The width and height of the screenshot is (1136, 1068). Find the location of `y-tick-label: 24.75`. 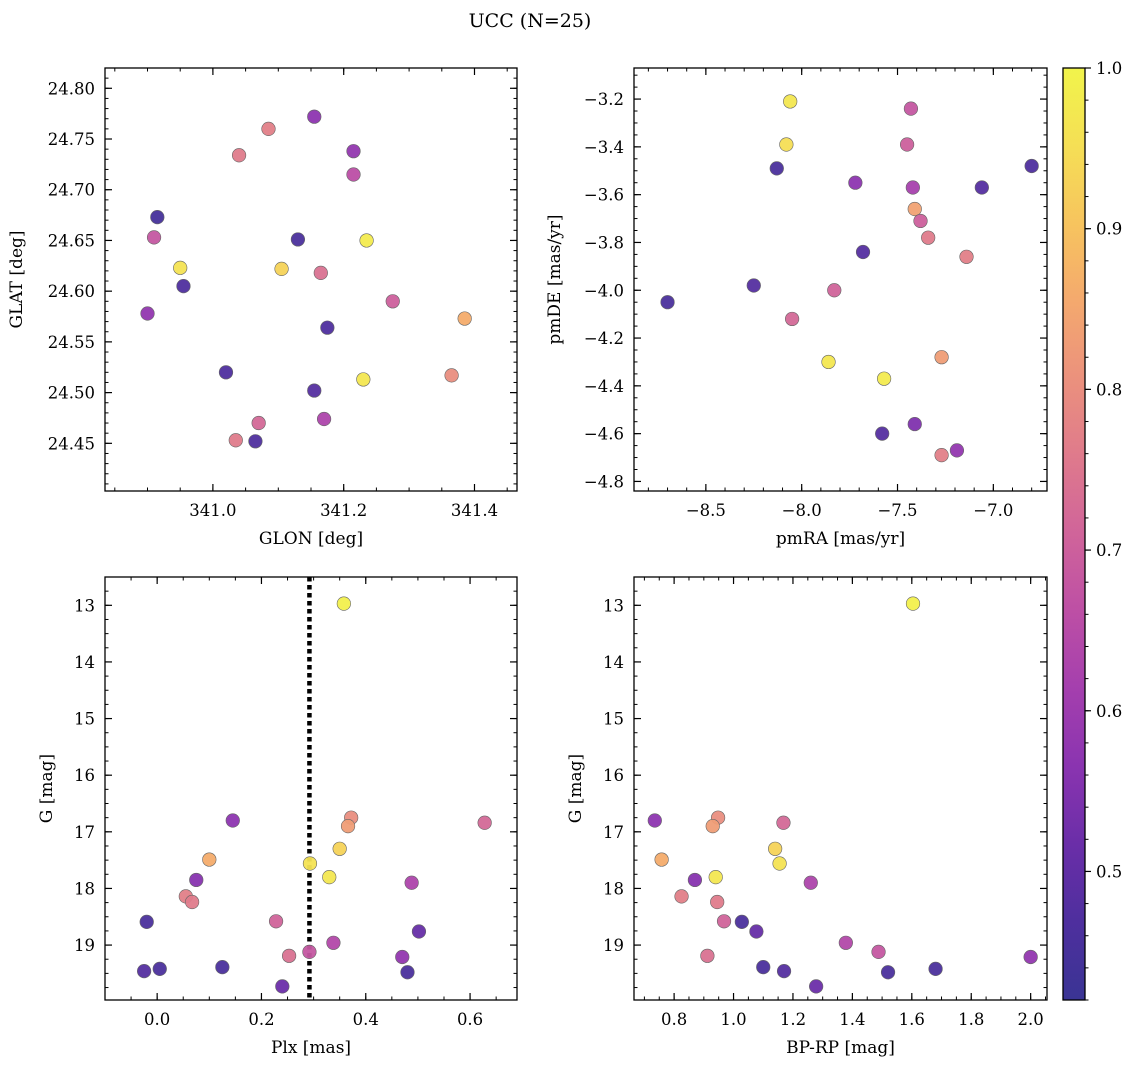

y-tick-label: 24.75 is located at coordinates (71, 139).